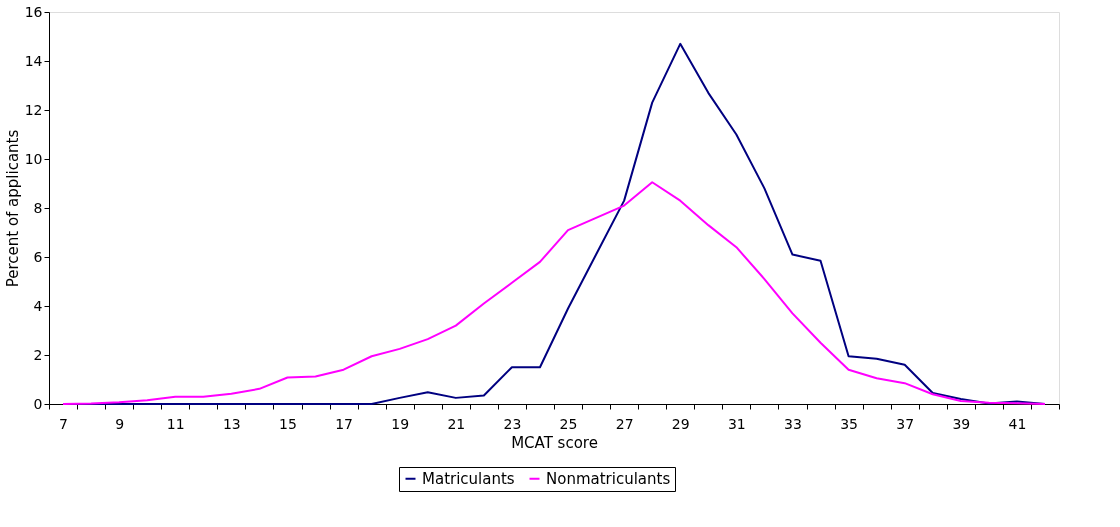 The height and width of the screenshot is (527, 1120). I want to click on y-tick-label: 8, so click(38, 207).